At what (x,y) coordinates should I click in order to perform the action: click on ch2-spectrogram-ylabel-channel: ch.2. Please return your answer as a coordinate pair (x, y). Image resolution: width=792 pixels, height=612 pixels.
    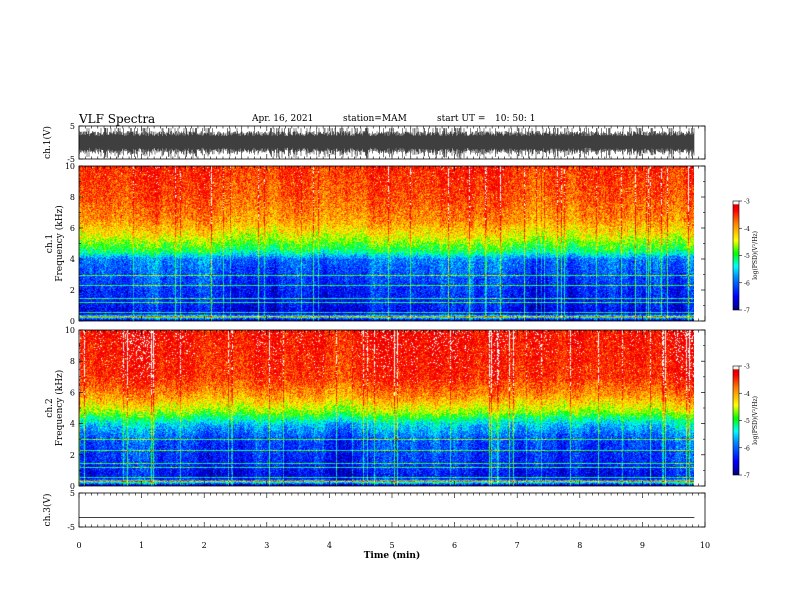
    Looking at the image, I should click on (50, 407).